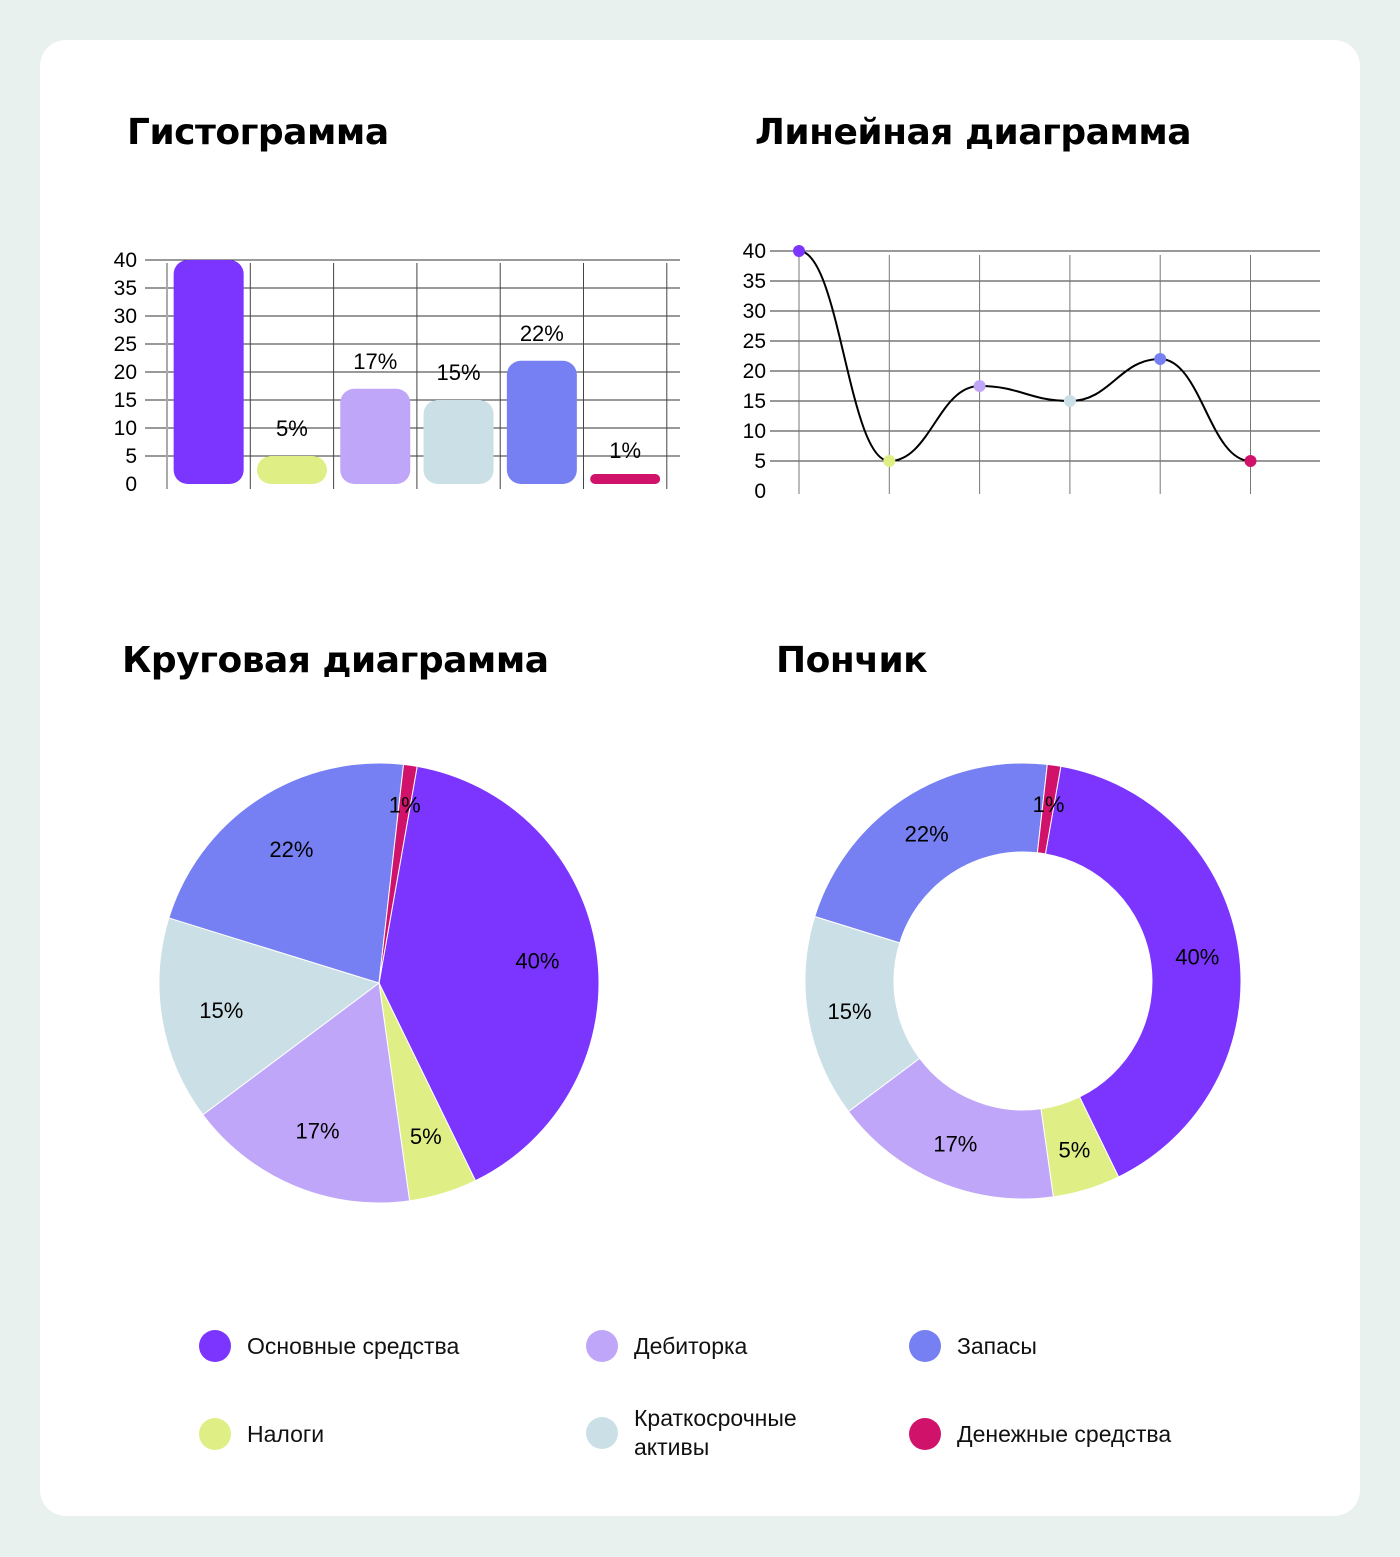 The width and height of the screenshot is (1400, 1557). I want to click on pie-label: 5%, so click(426, 1136).